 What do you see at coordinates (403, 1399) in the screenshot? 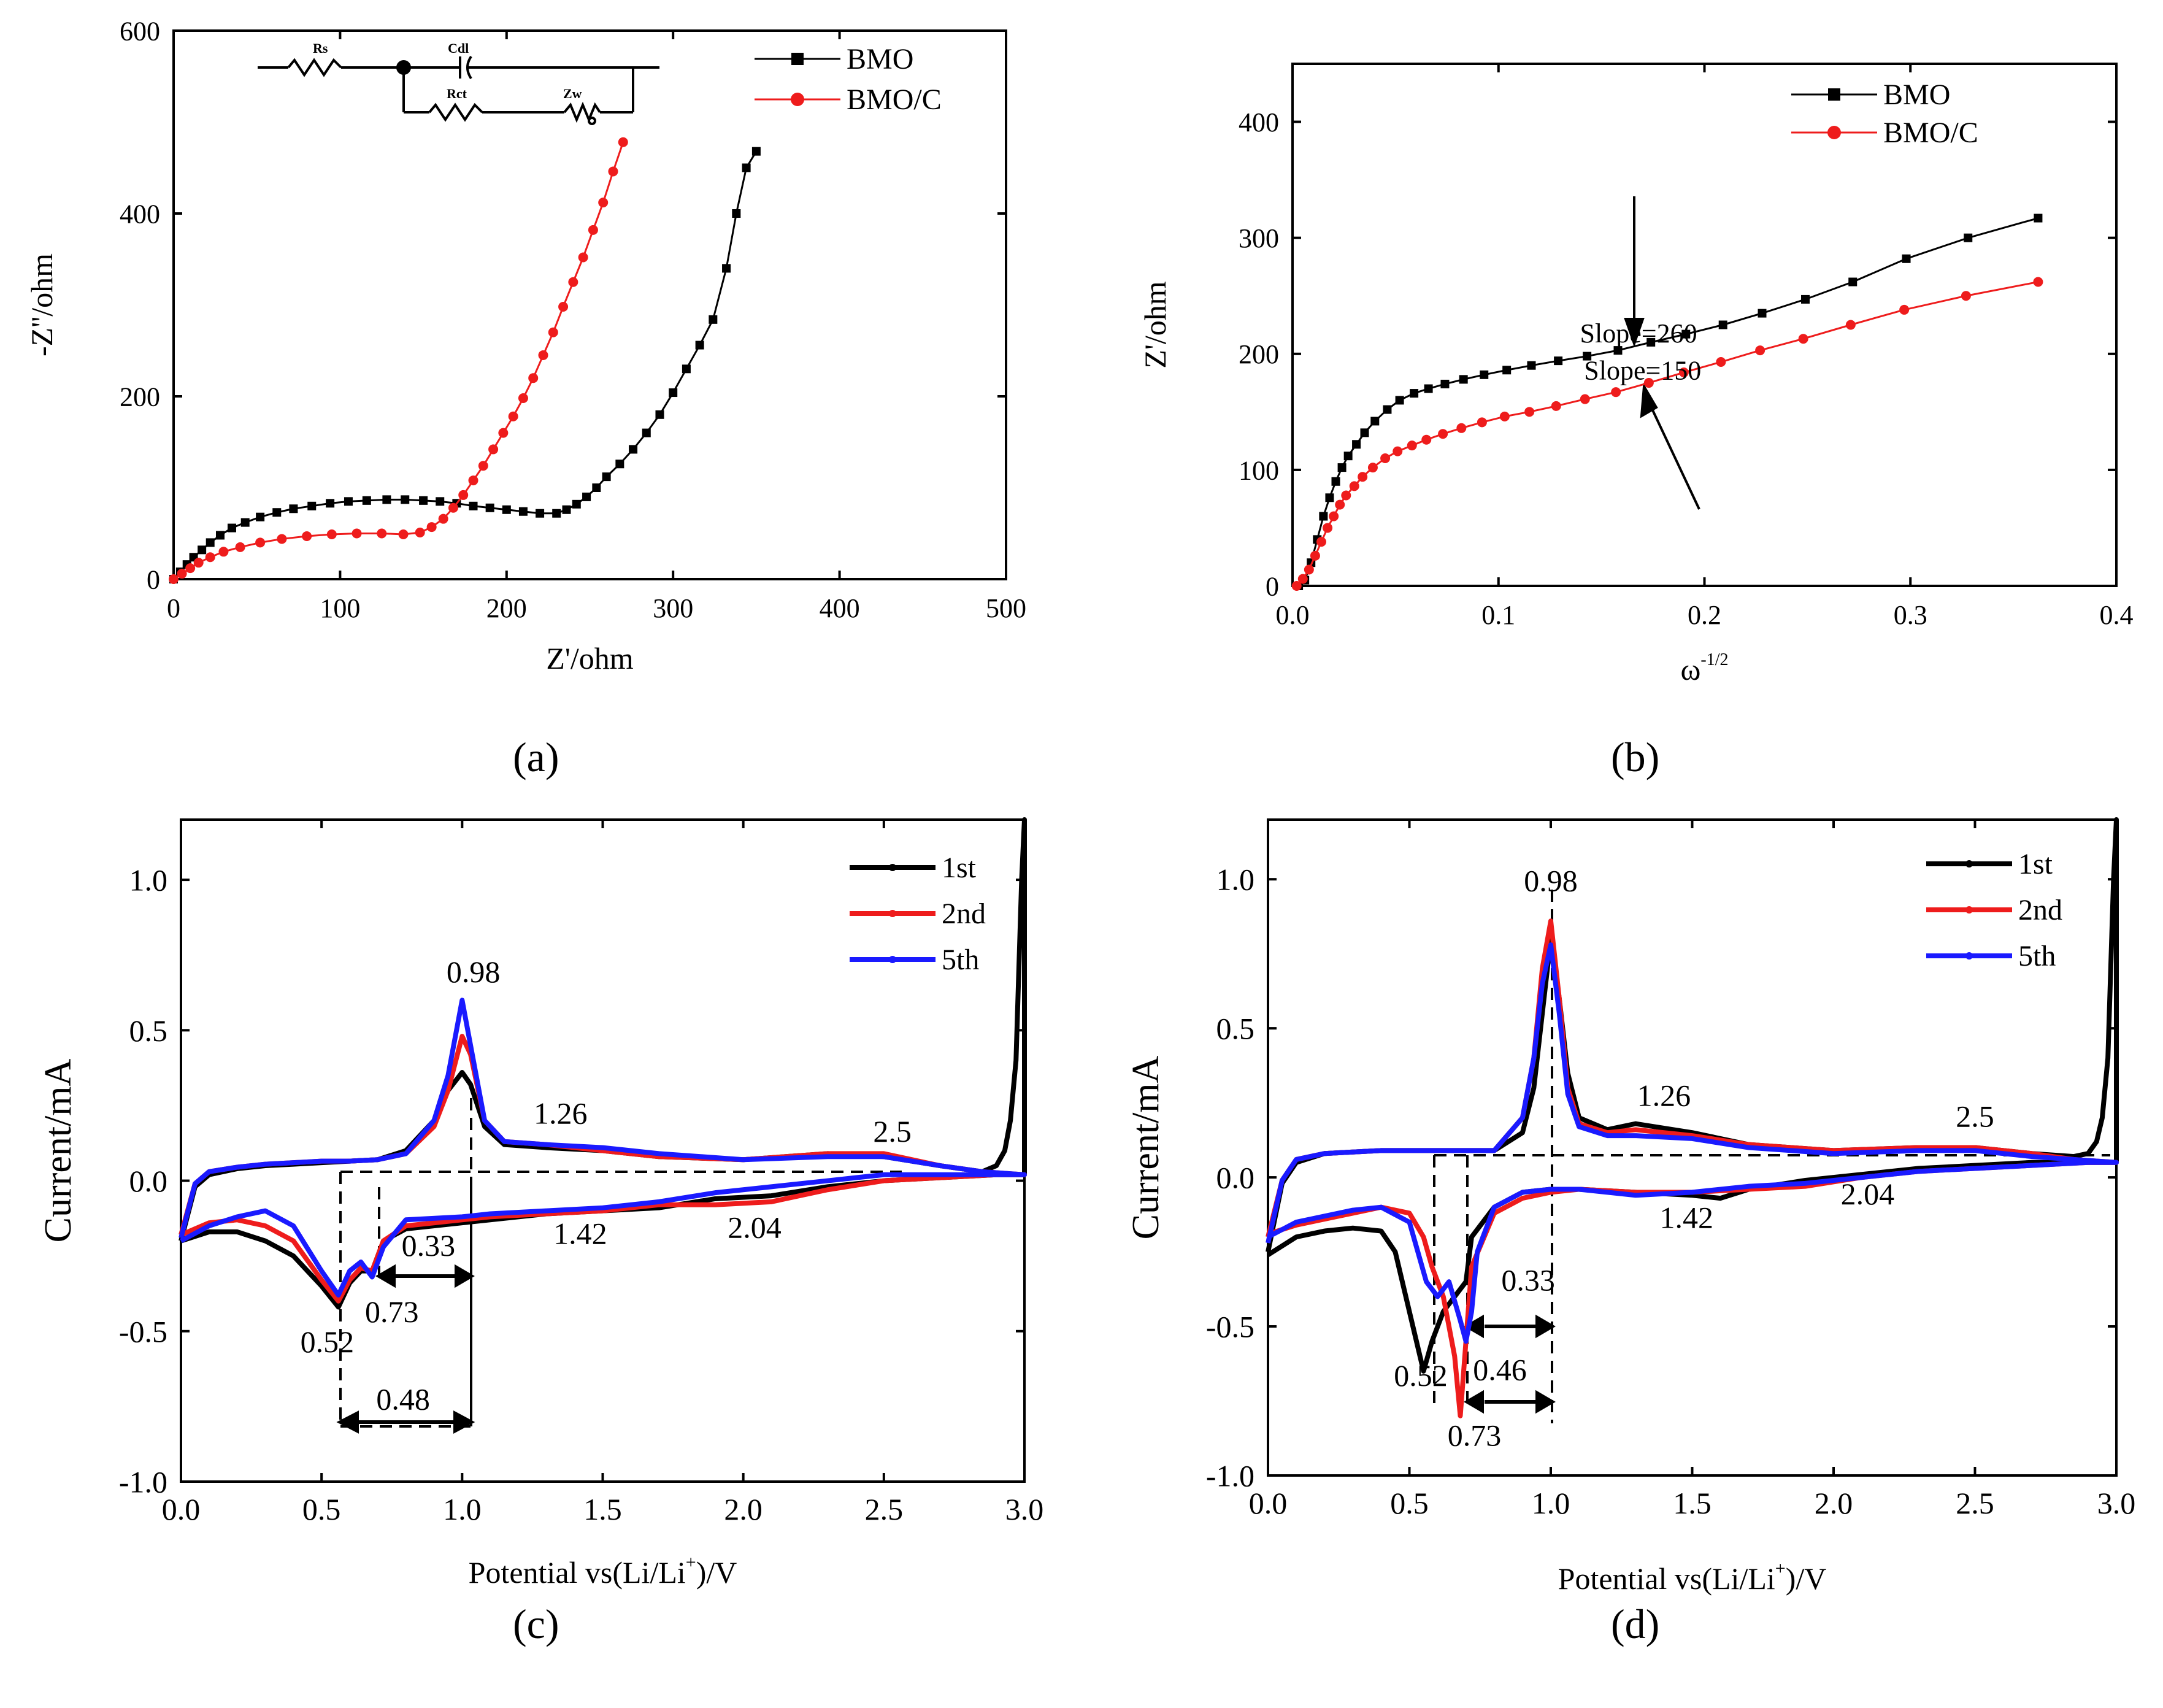
I see `annotation-label: 0.48` at bounding box center [403, 1399].